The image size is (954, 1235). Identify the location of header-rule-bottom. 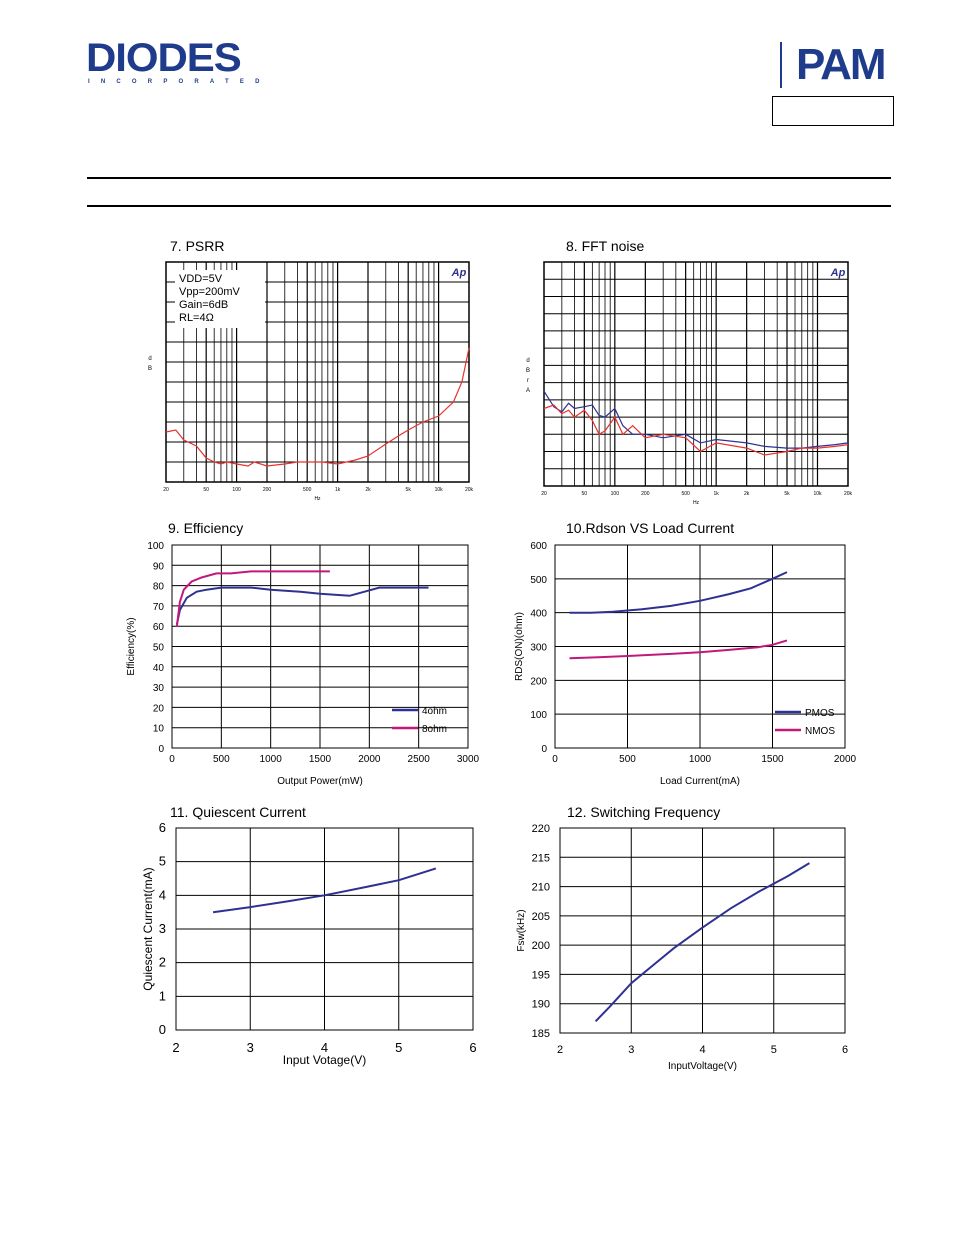
(489, 206).